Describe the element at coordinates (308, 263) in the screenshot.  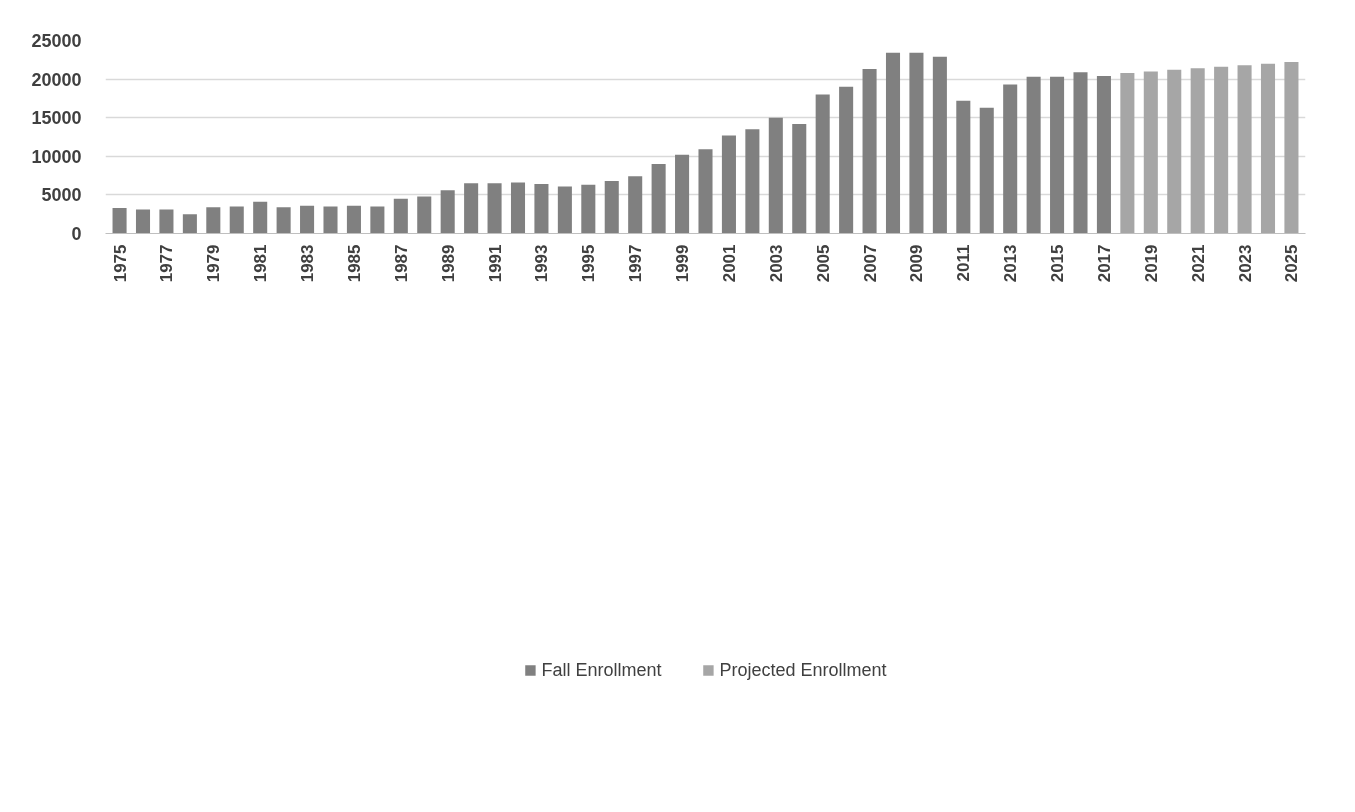
I see `x-tick-label: 1983` at that location.